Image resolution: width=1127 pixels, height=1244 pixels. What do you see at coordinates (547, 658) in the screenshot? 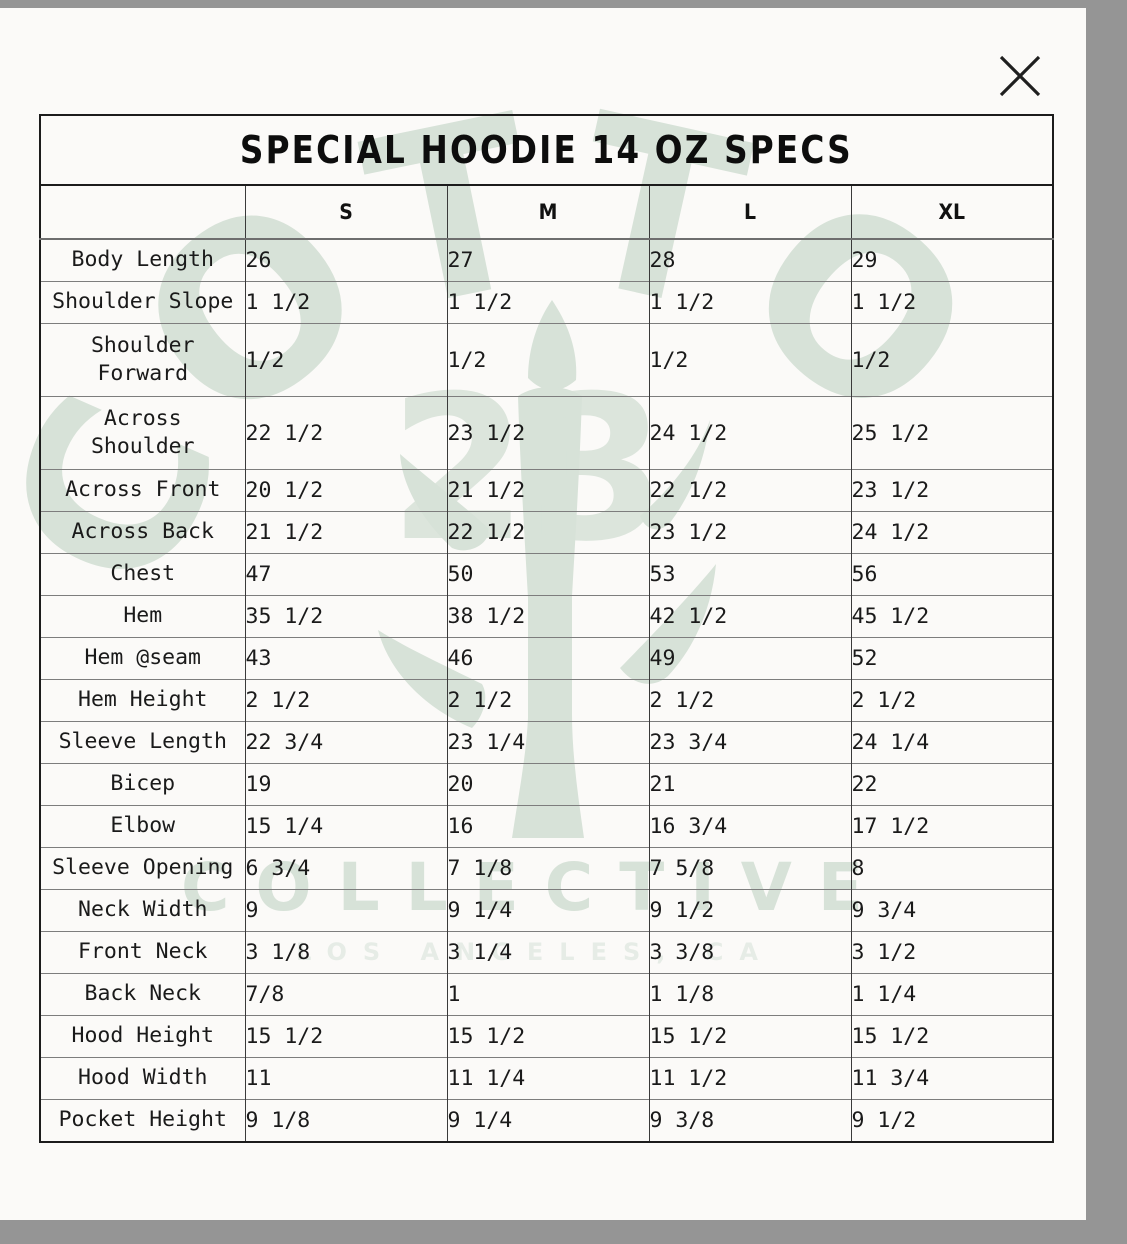
I see `table-row: Hem @seam 43 46 49 52` at bounding box center [547, 658].